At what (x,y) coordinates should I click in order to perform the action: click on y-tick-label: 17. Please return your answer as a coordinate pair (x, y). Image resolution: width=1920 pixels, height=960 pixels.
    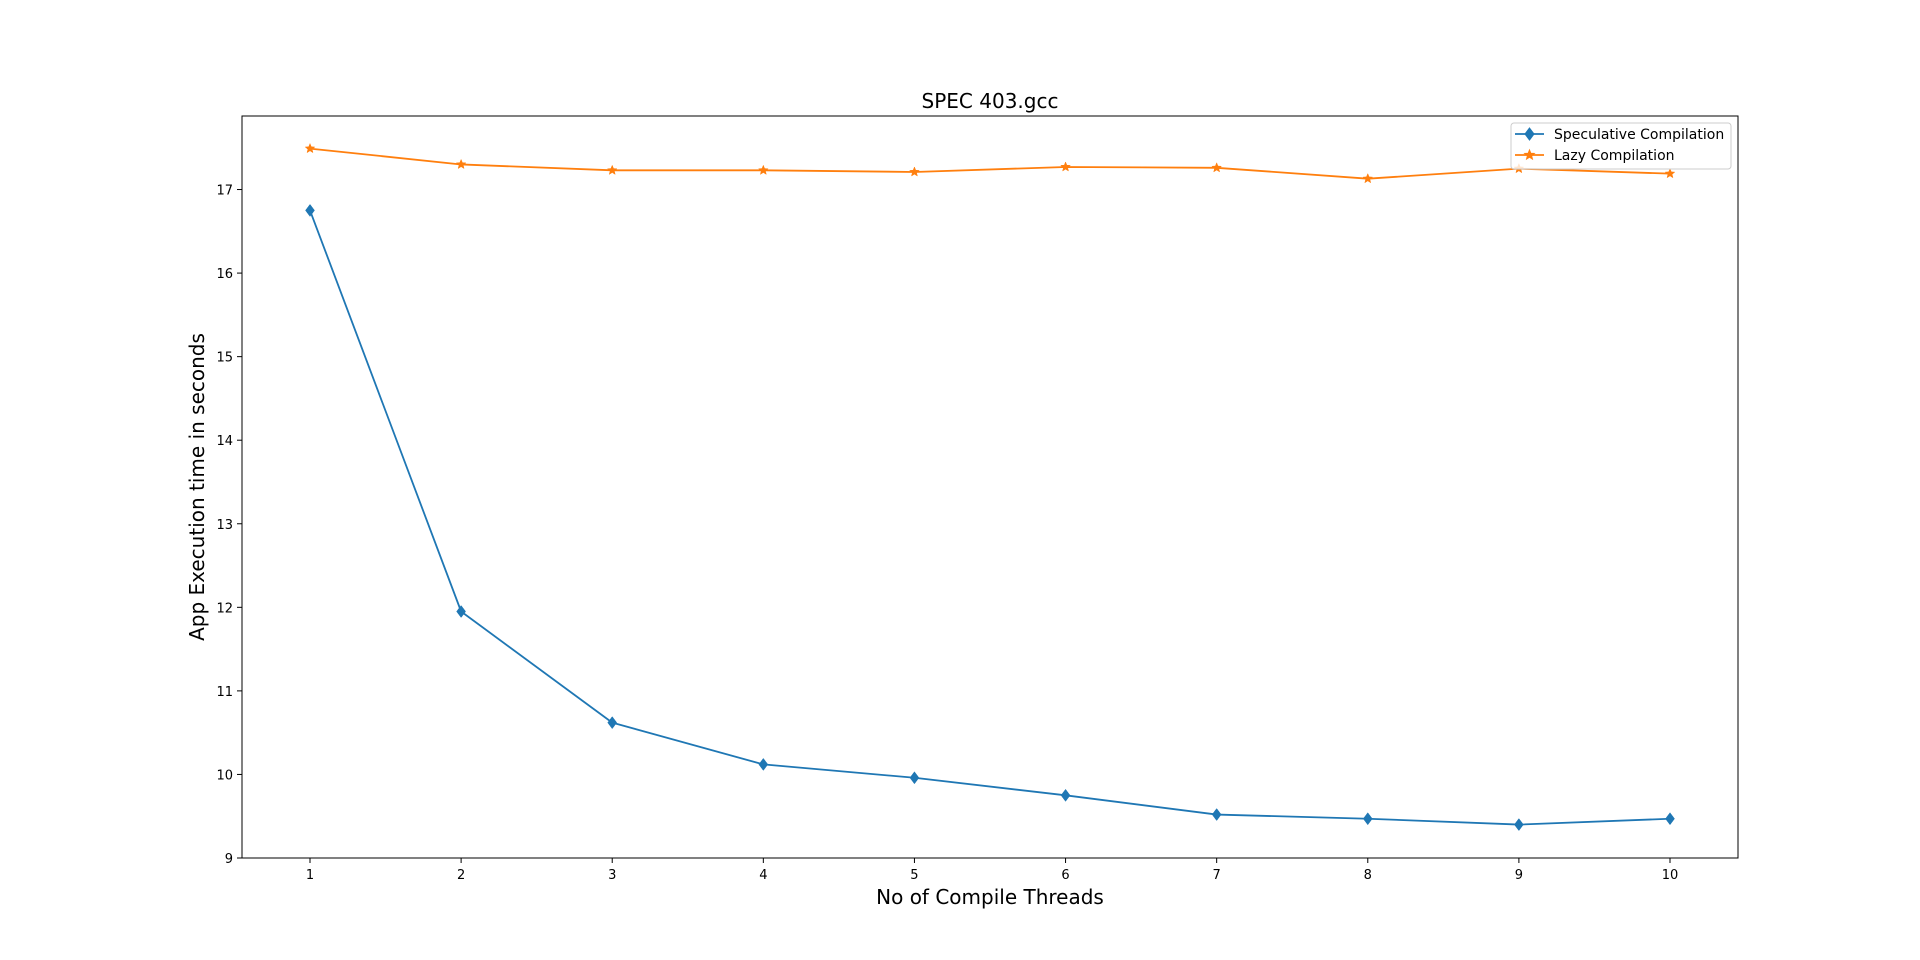
    Looking at the image, I should click on (224, 191).